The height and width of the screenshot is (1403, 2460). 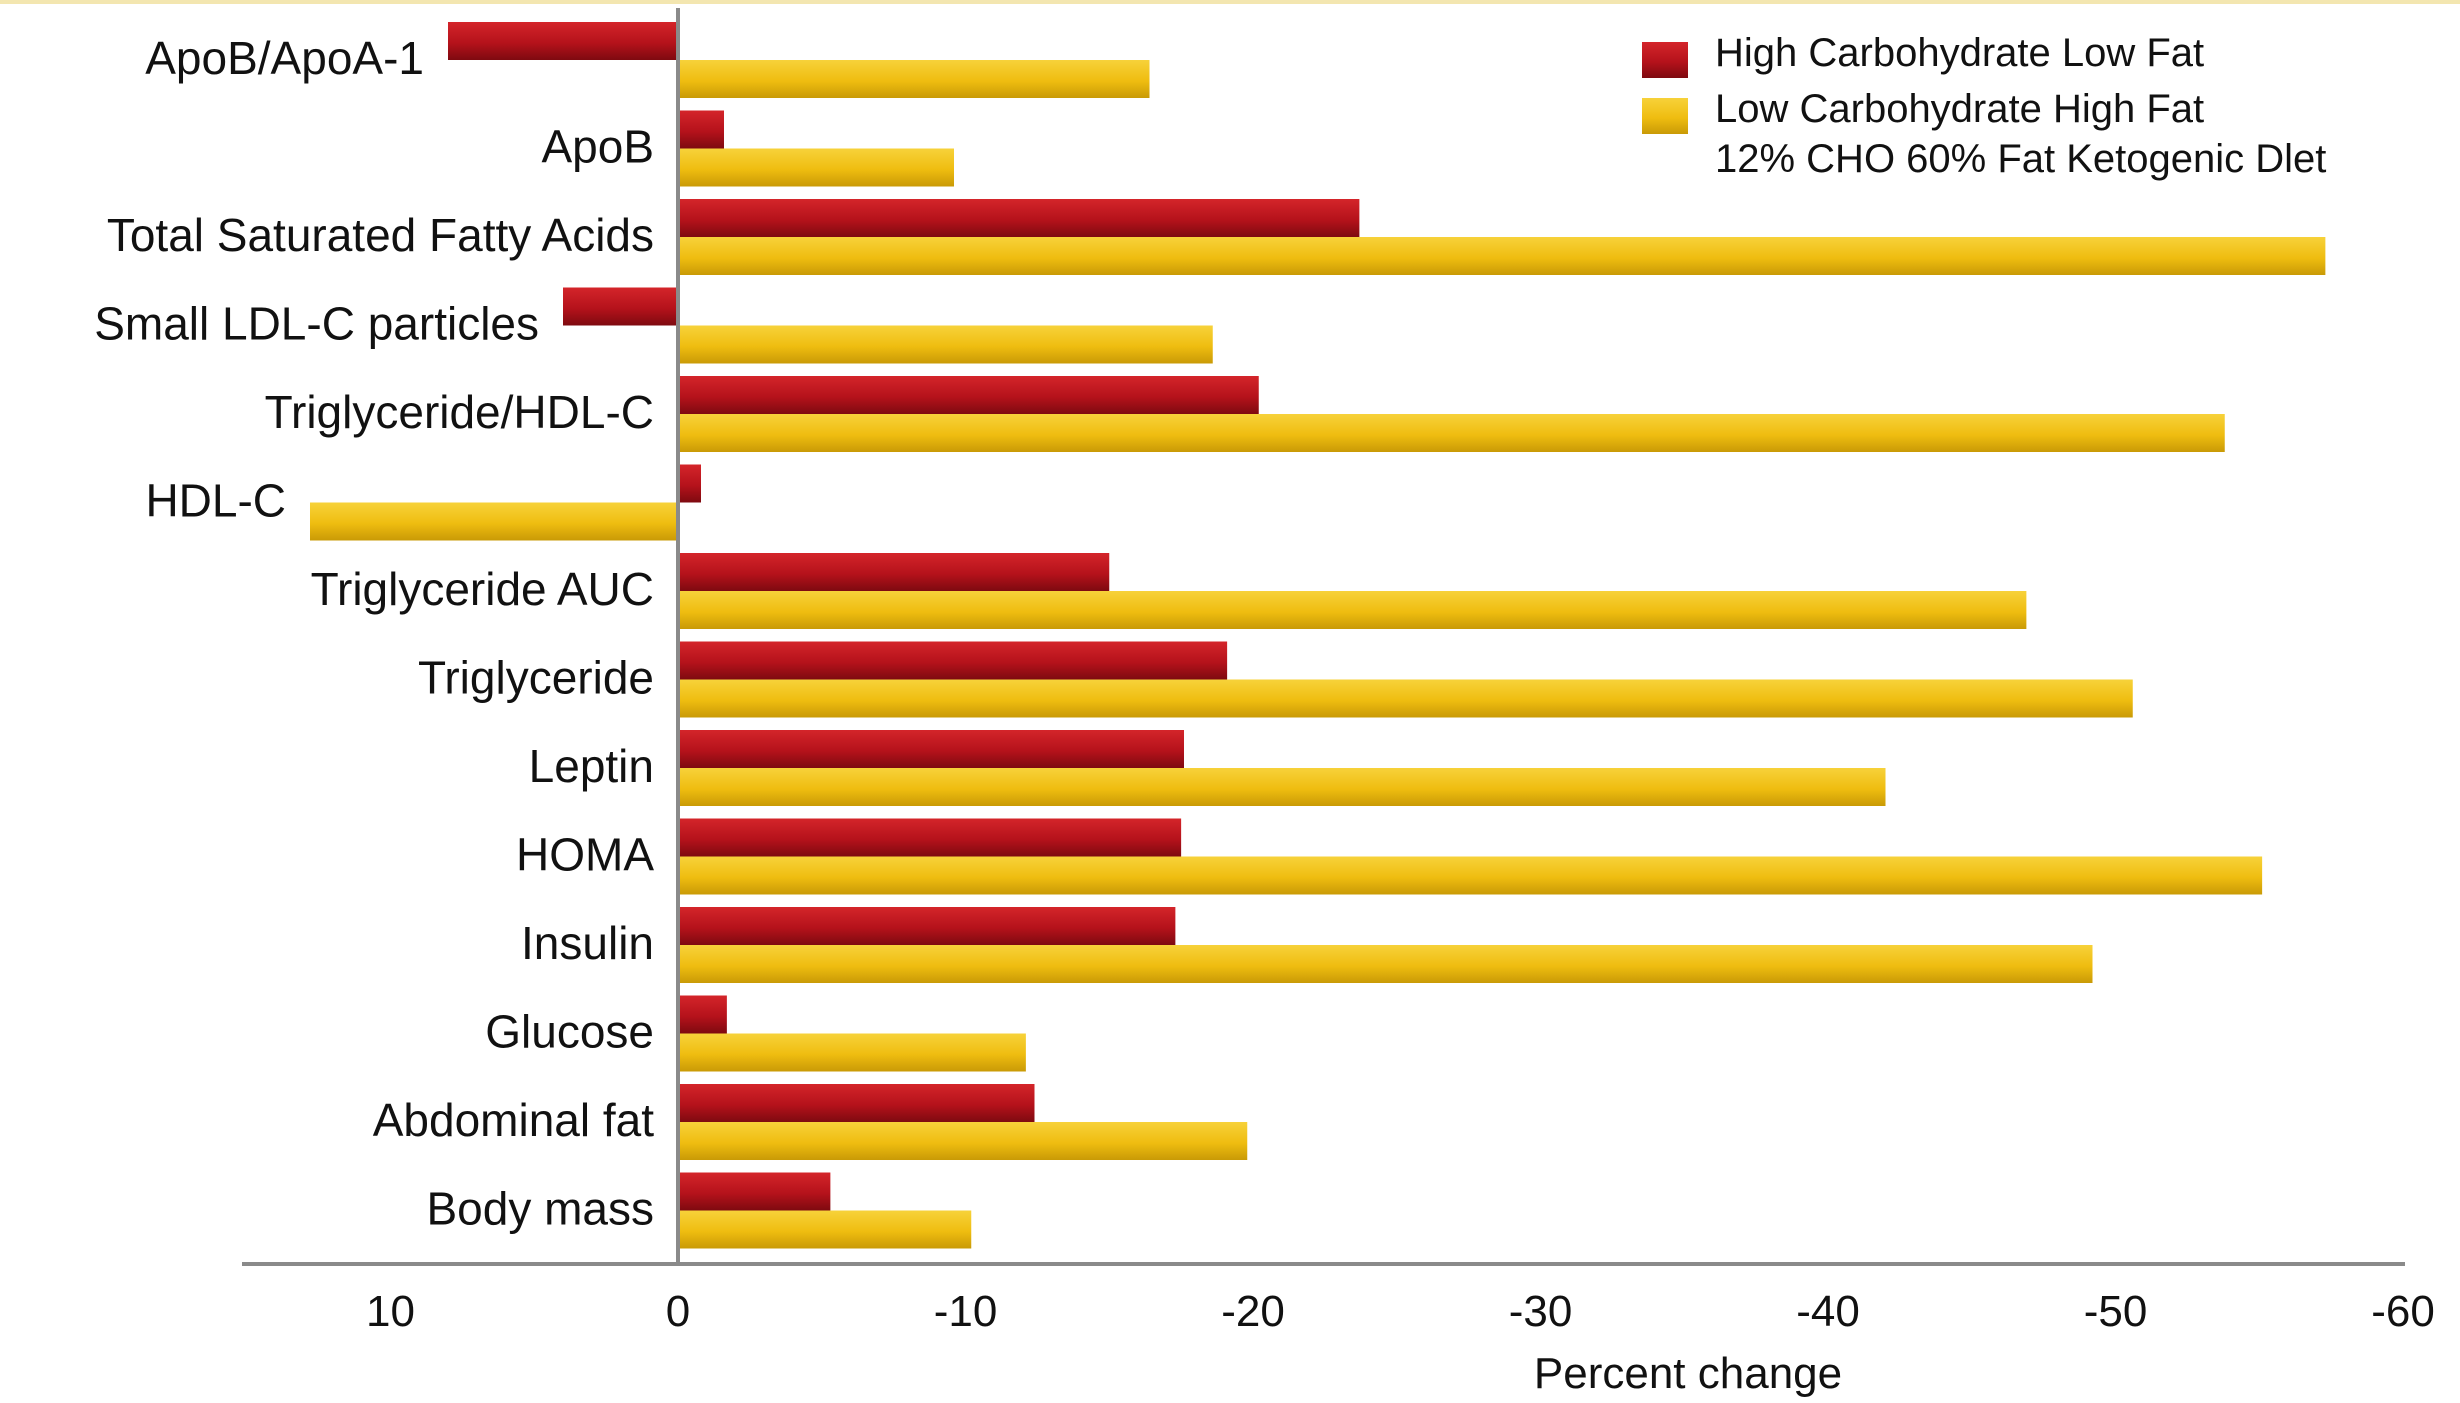 What do you see at coordinates (1230, 2) in the screenshot?
I see `top-border-rule` at bounding box center [1230, 2].